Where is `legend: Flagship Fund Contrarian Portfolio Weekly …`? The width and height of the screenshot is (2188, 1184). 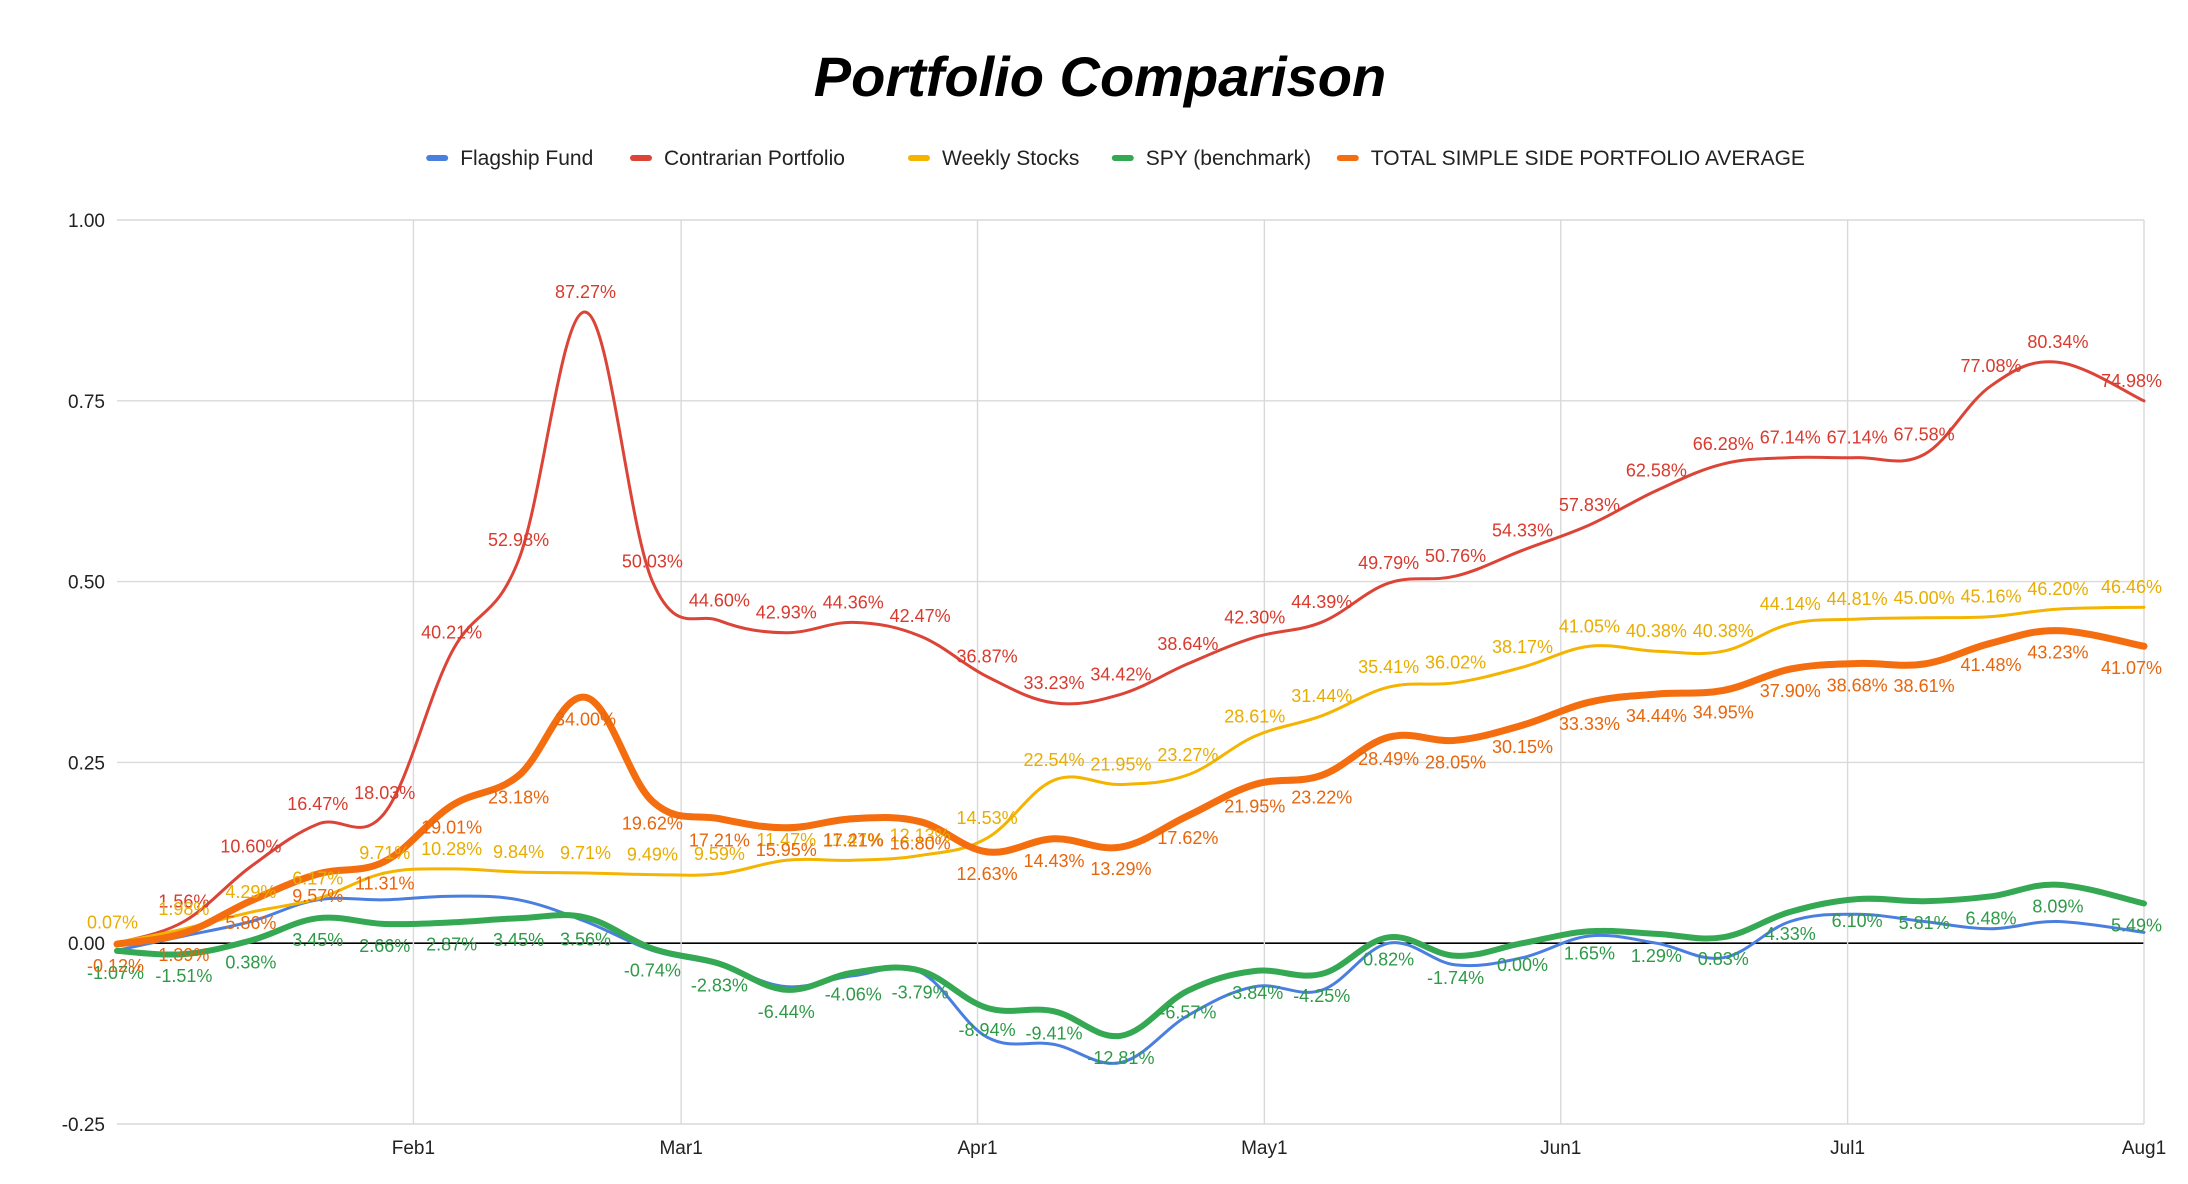 legend: Flagship Fund Contrarian Portfolio Weekly … is located at coordinates (1115, 158).